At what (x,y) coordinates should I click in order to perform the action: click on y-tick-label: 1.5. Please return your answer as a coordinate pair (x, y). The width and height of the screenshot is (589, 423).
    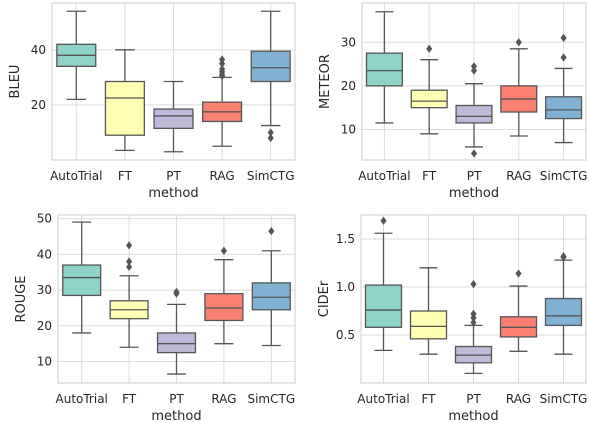
    Looking at the image, I should click on (345, 239).